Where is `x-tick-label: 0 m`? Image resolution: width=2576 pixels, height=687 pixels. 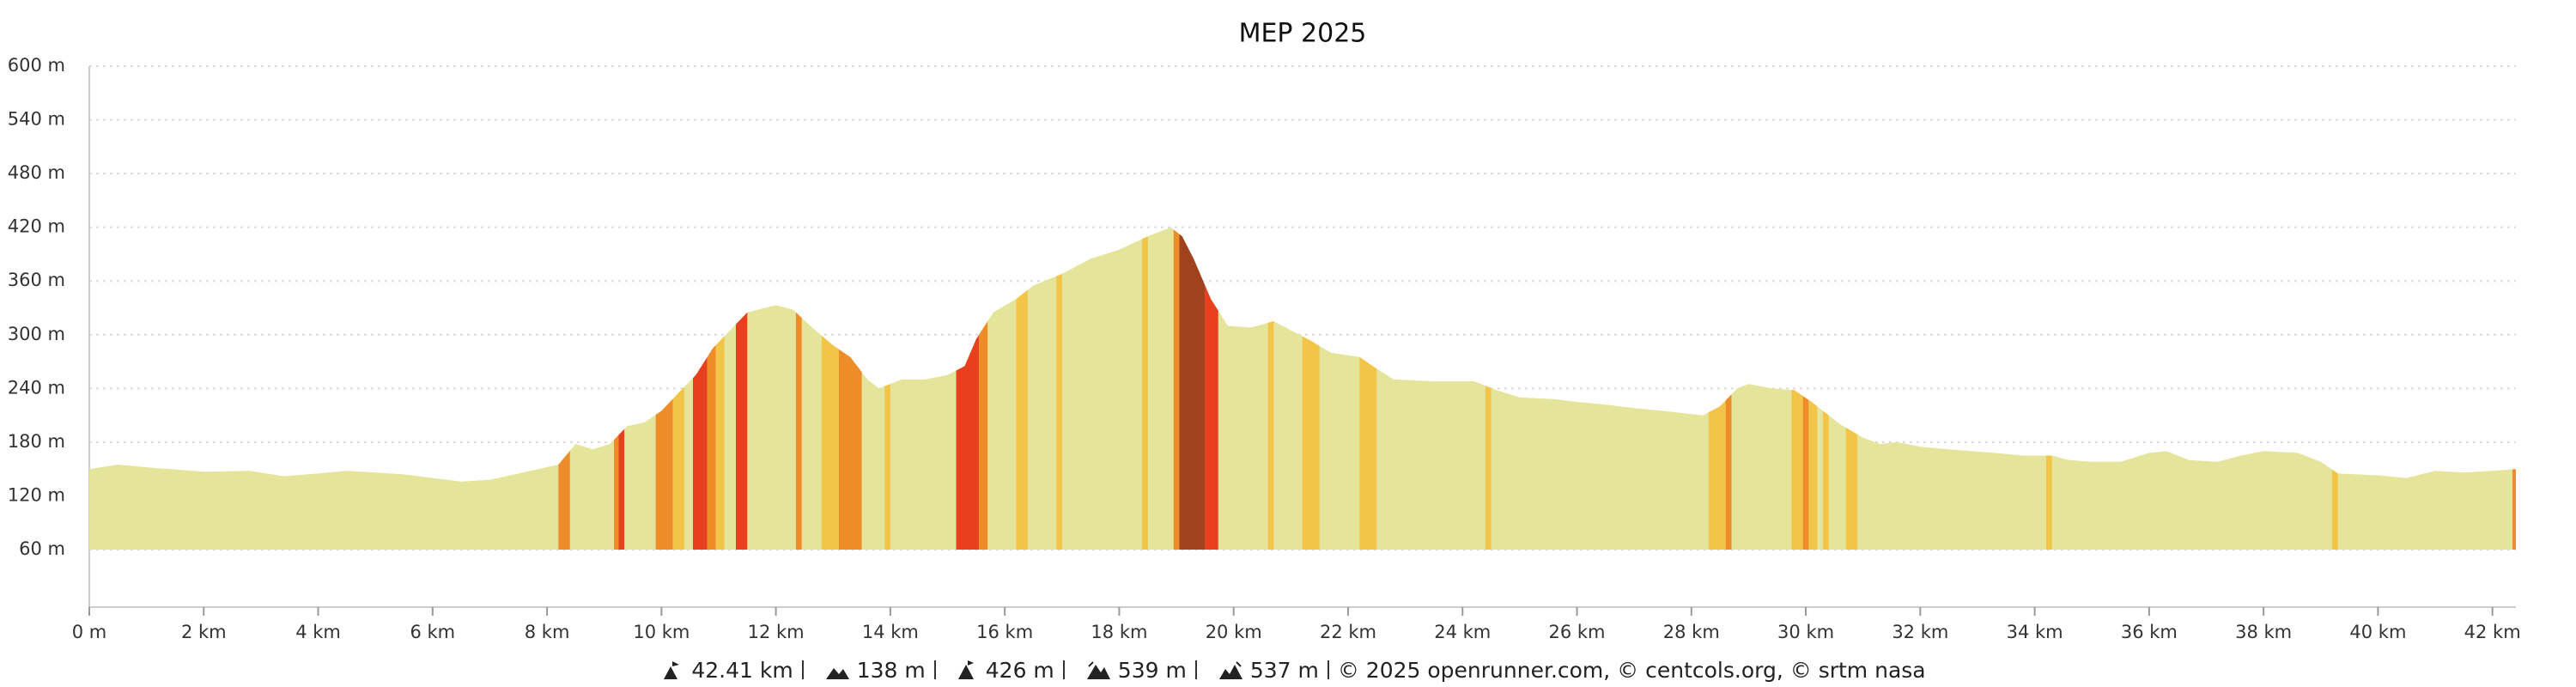
x-tick-label: 0 m is located at coordinates (90, 632).